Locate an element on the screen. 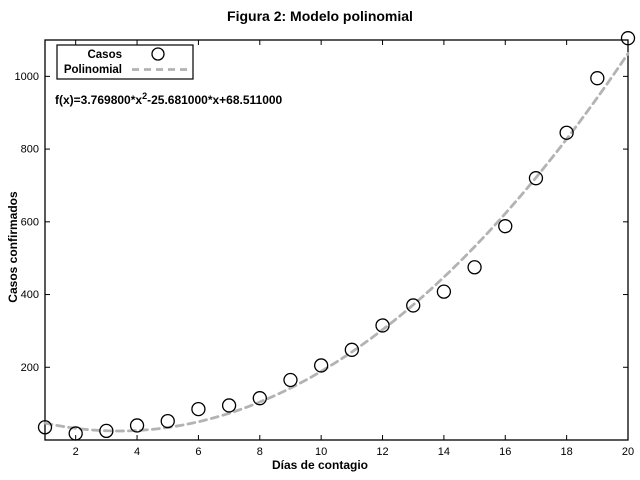 The height and width of the screenshot is (480, 640). equation-annotation: f(x)=3.769800*x2-25.681000*x+68.511000 is located at coordinates (169, 99).